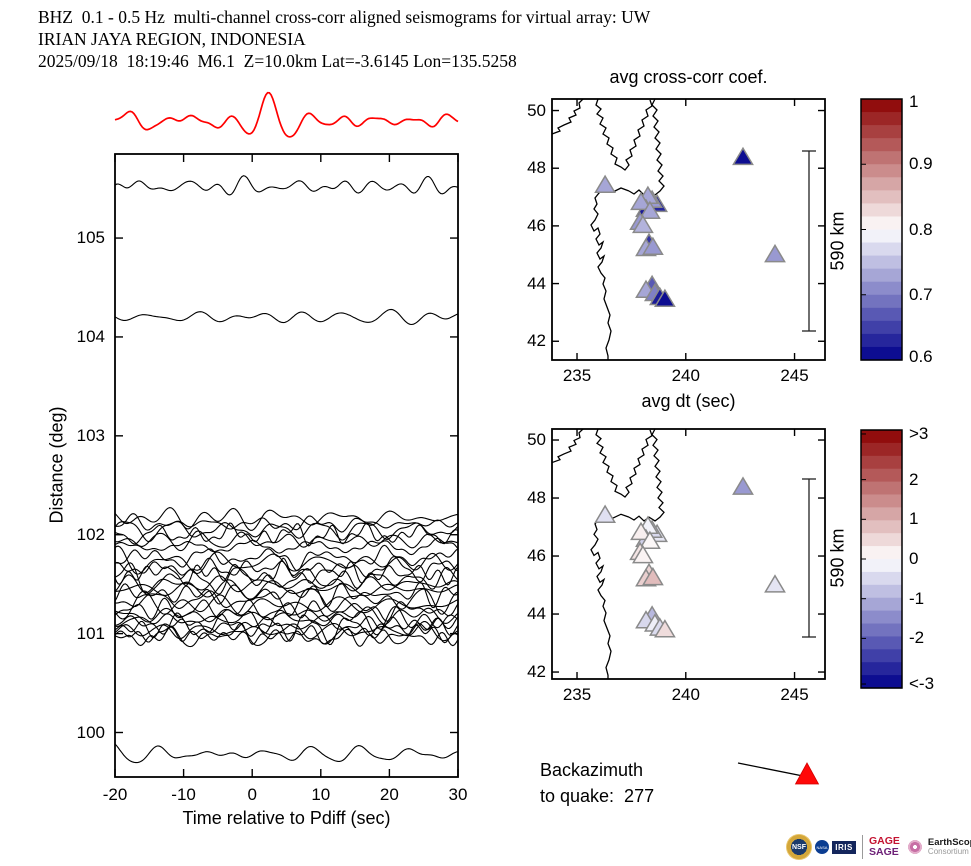 The width and height of the screenshot is (971, 866). I want to click on colorbar-dt-tick-label: 2, so click(914, 479).